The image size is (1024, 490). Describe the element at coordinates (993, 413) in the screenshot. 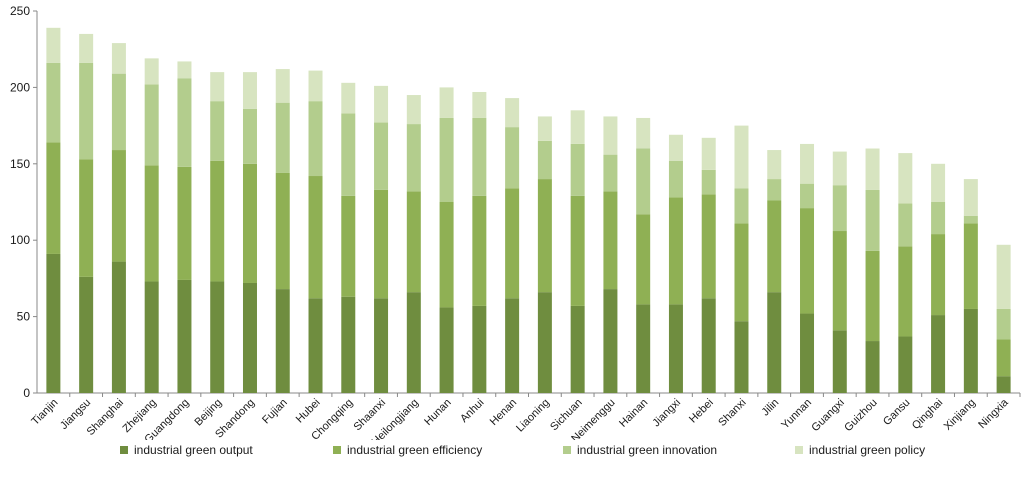

I see `x-tick-label: Ningxia` at that location.